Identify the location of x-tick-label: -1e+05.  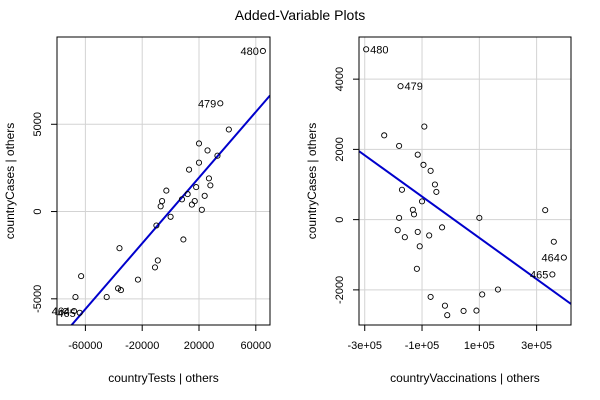
(422, 346).